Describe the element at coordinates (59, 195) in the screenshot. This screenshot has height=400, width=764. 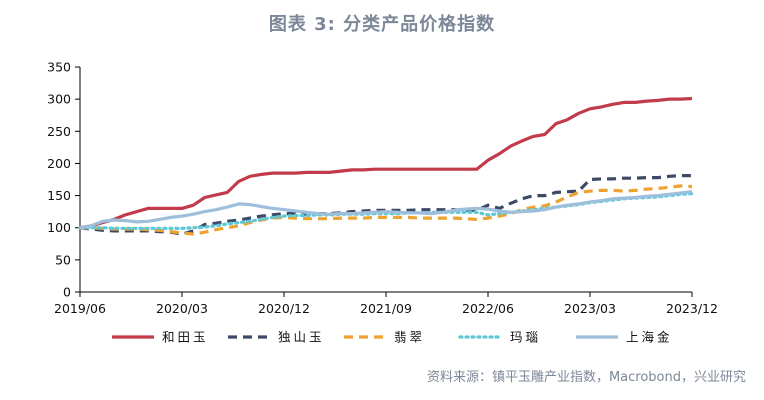
I see `y-tick-label: 150` at that location.